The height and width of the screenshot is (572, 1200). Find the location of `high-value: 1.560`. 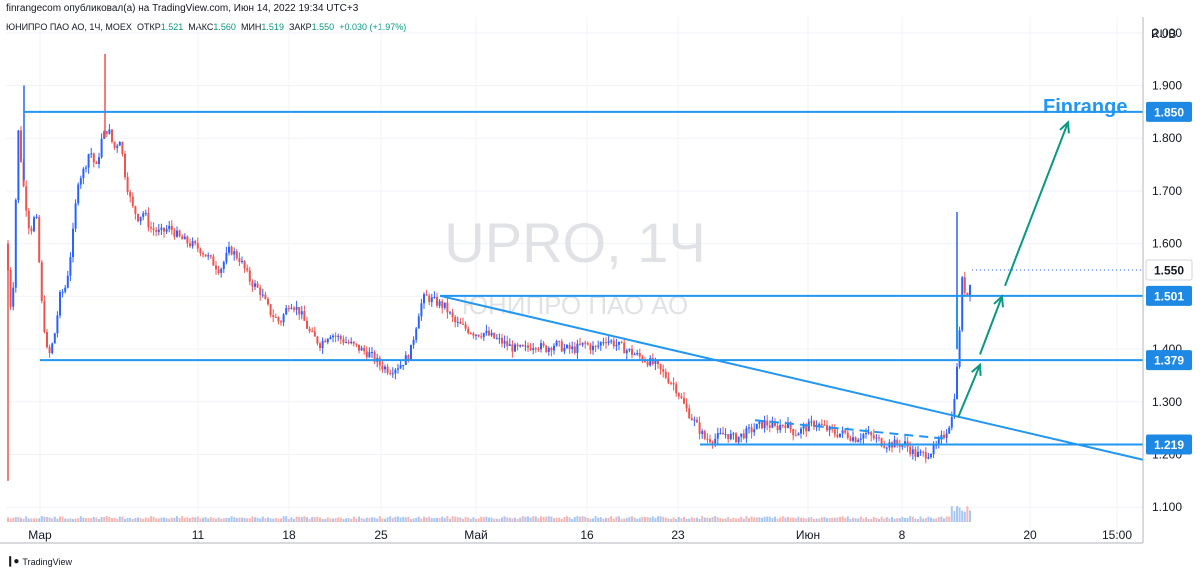

high-value: 1.560 is located at coordinates (224, 27).